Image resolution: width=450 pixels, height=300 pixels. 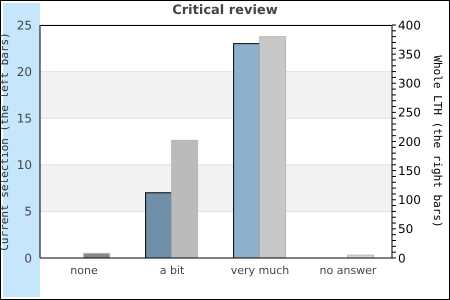 I want to click on y-tick-label: 20, so click(x=24, y=71).